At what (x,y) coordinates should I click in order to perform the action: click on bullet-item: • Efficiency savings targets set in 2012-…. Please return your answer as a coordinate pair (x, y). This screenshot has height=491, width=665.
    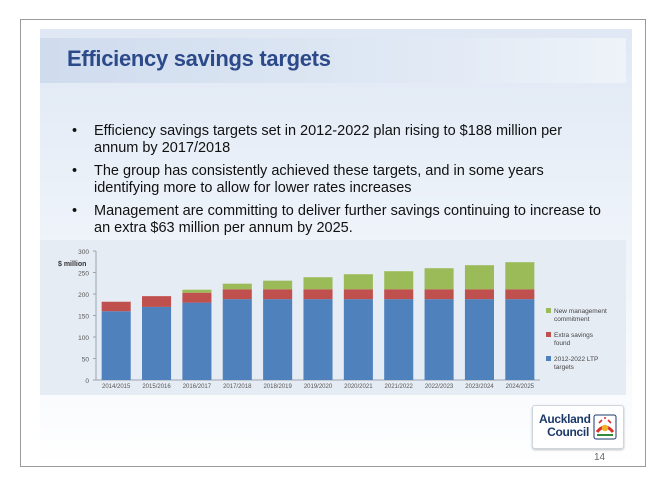
    Looking at the image, I should click on (340, 140).